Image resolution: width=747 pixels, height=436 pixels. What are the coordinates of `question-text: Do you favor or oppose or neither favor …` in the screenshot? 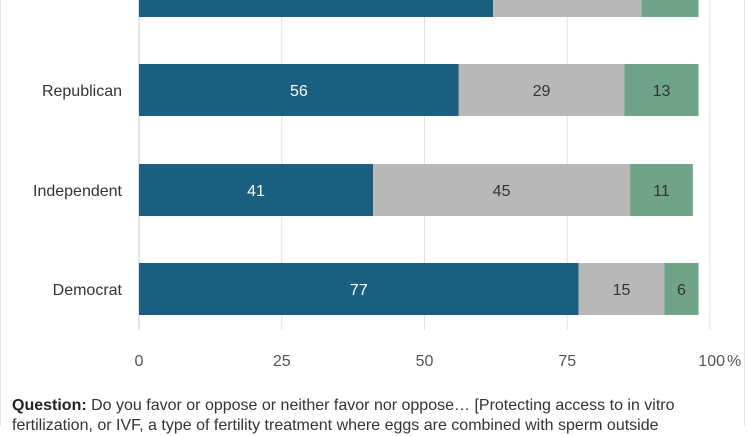 It's located at (343, 415).